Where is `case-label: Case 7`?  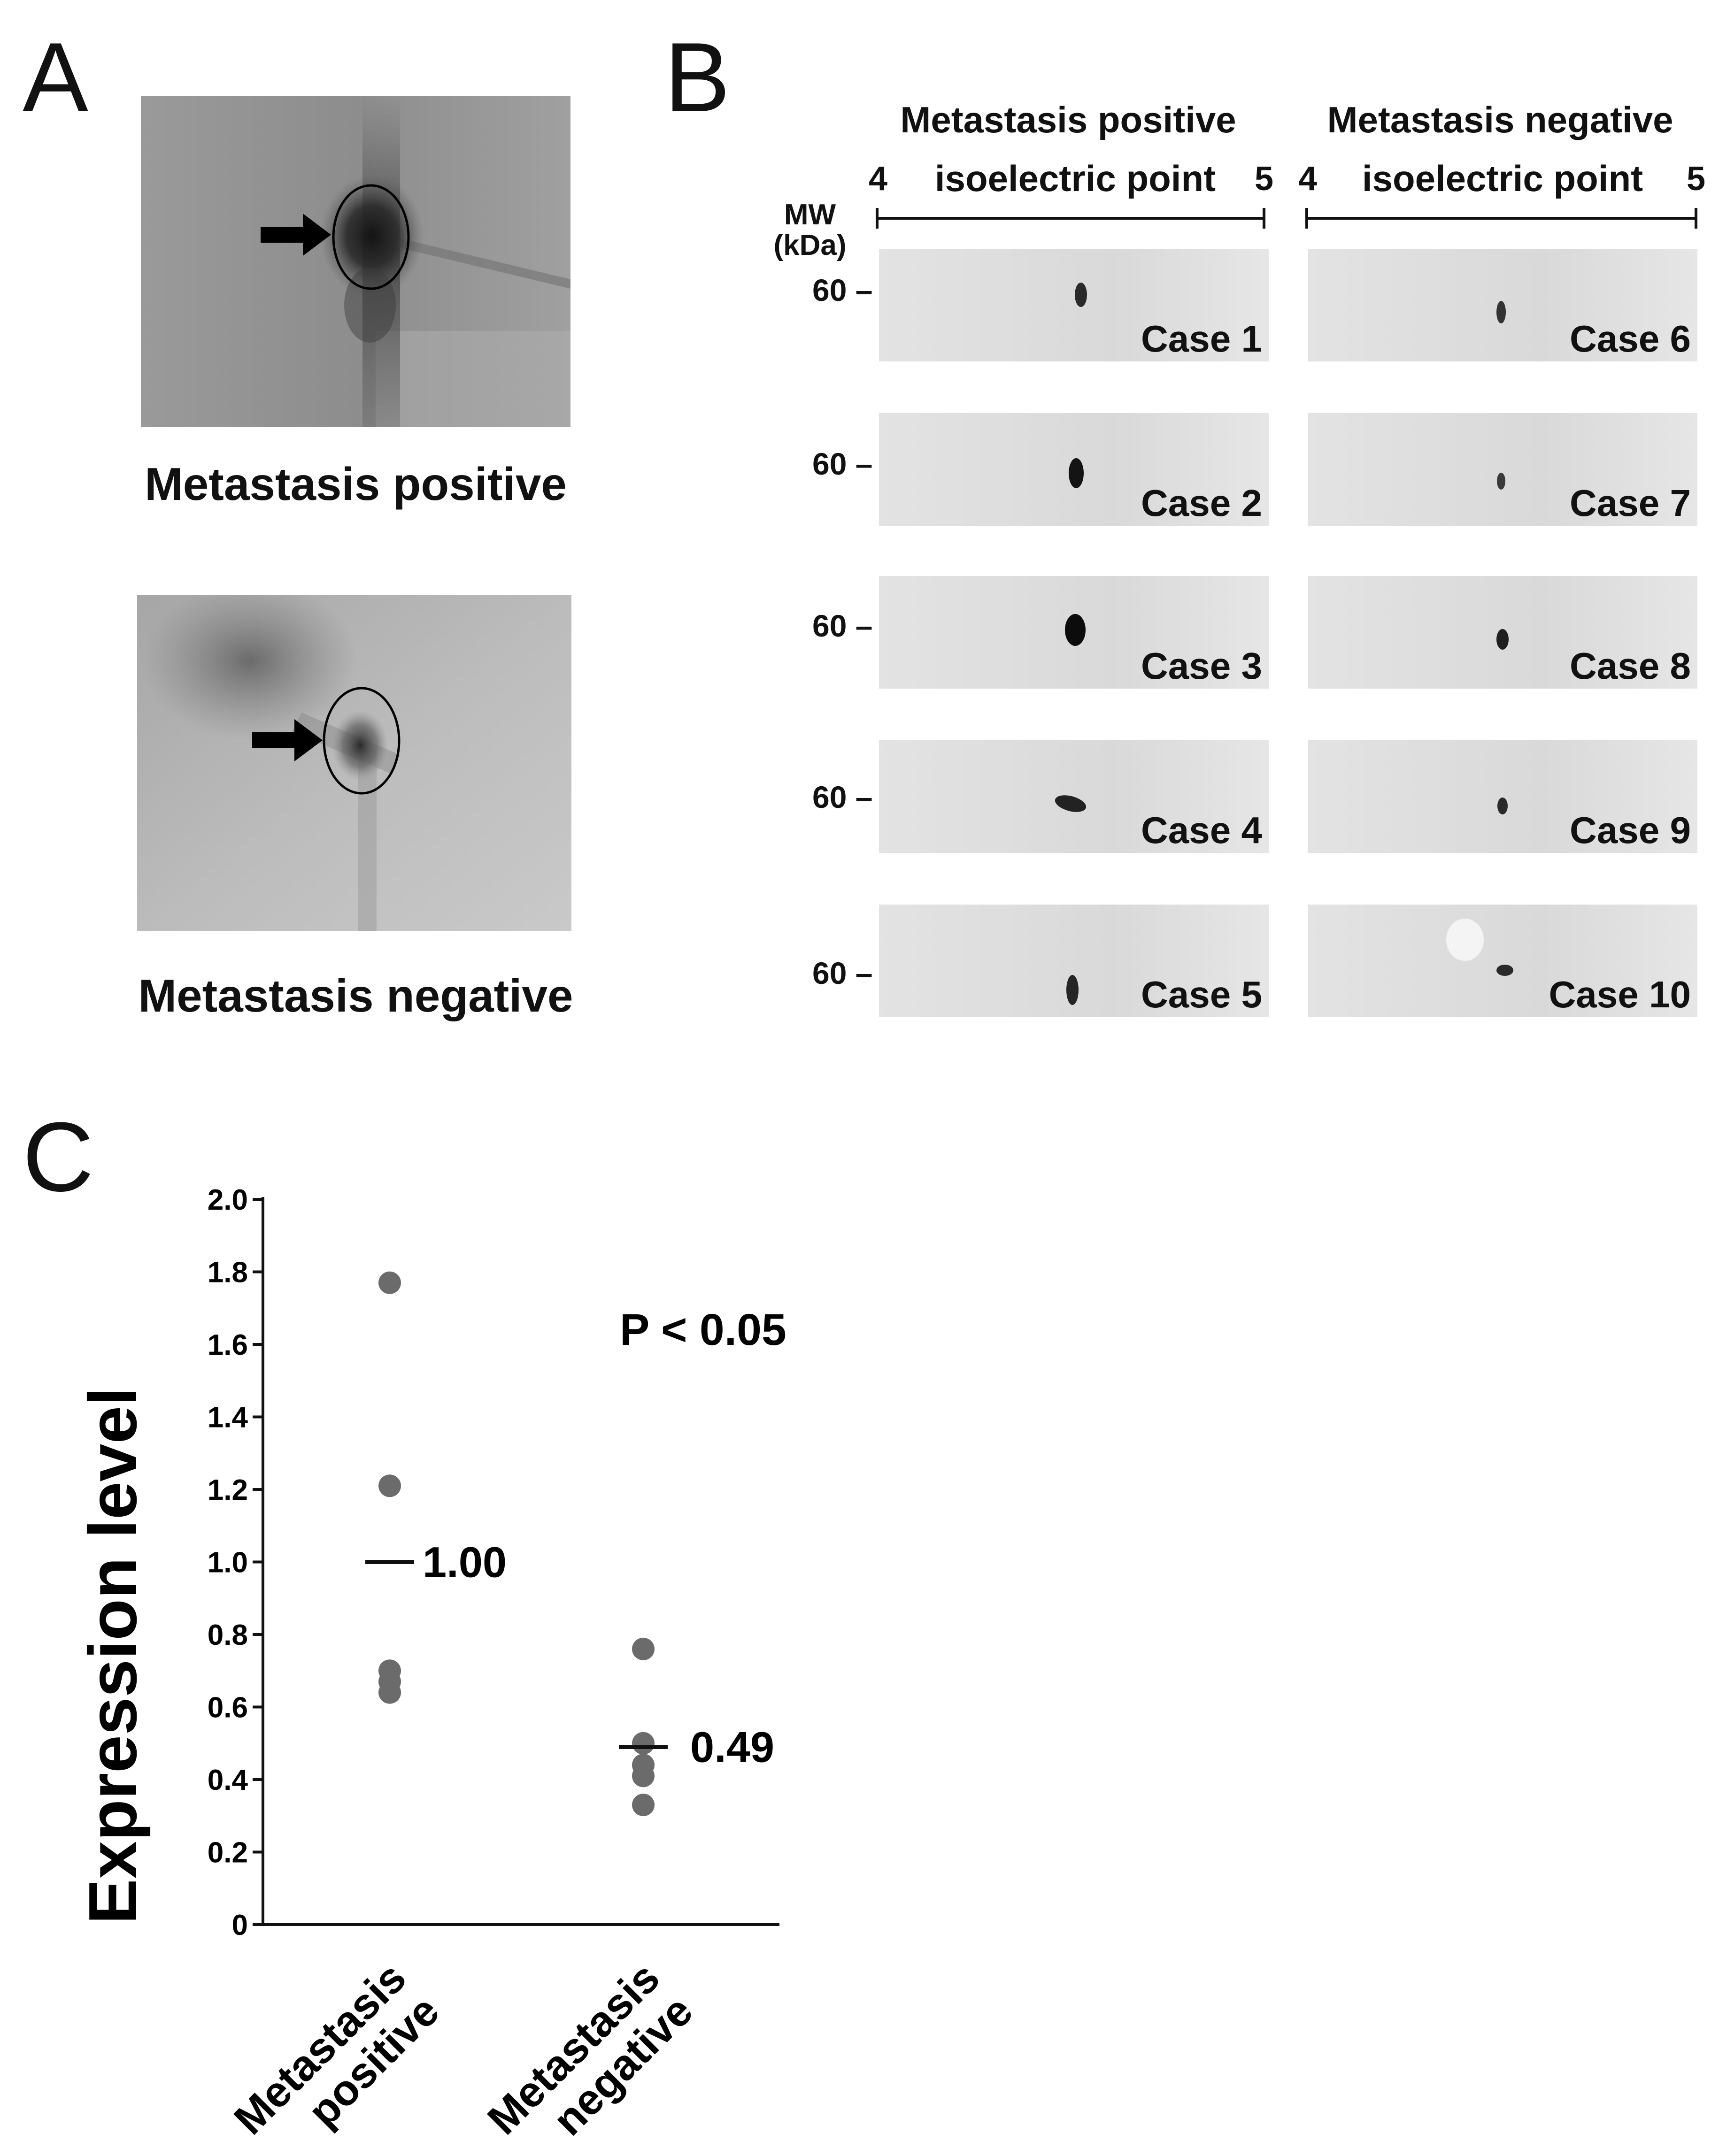 case-label: Case 7 is located at coordinates (1630, 503).